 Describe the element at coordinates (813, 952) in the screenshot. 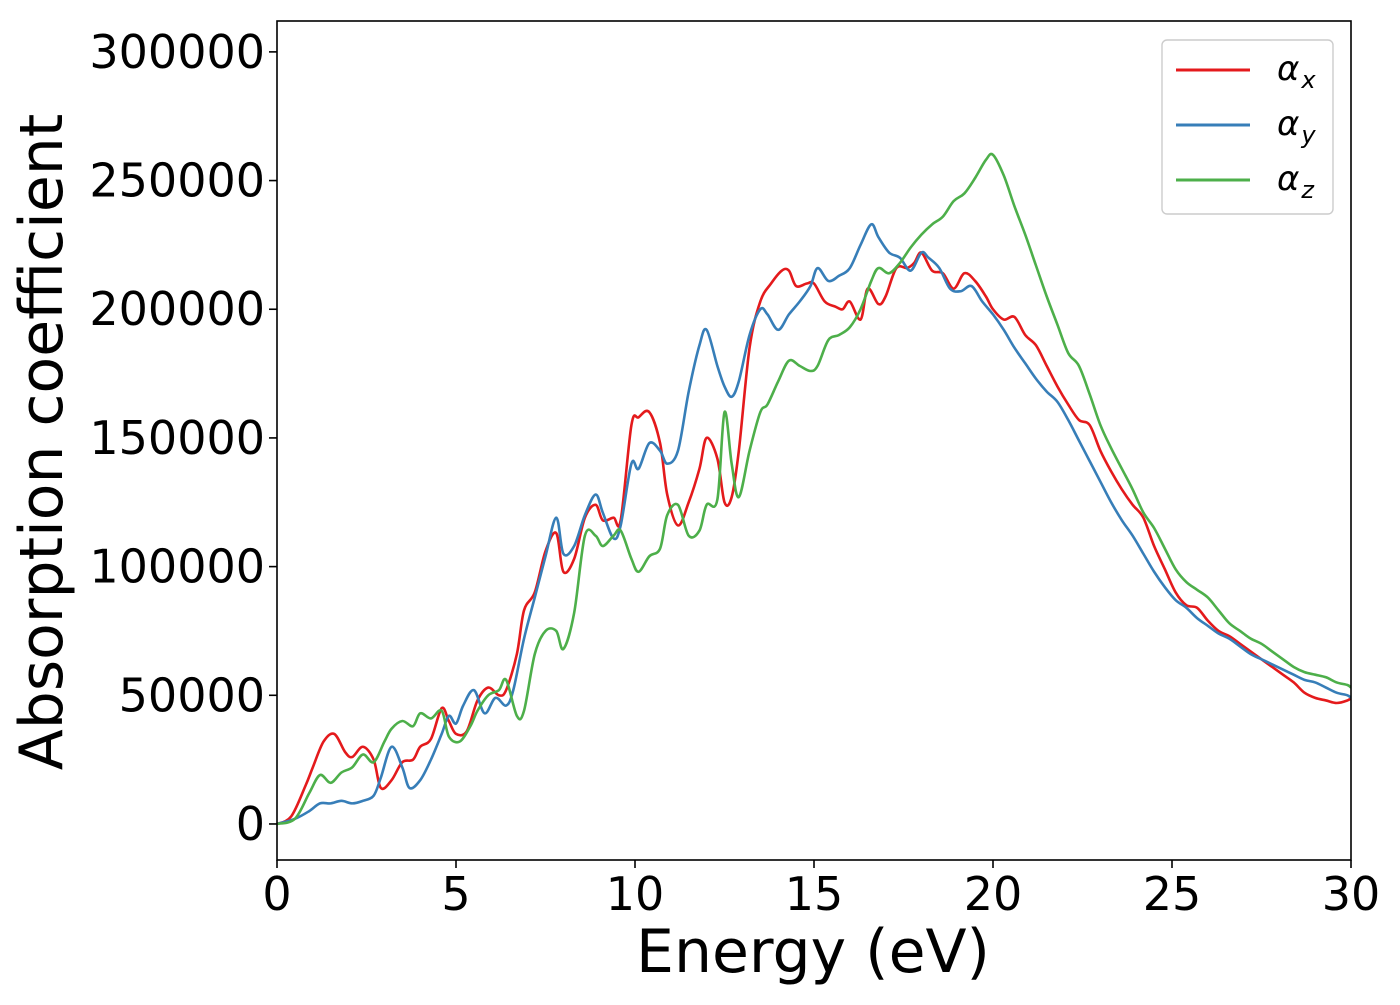

I see `x-axis-title: Energy (eV)` at that location.